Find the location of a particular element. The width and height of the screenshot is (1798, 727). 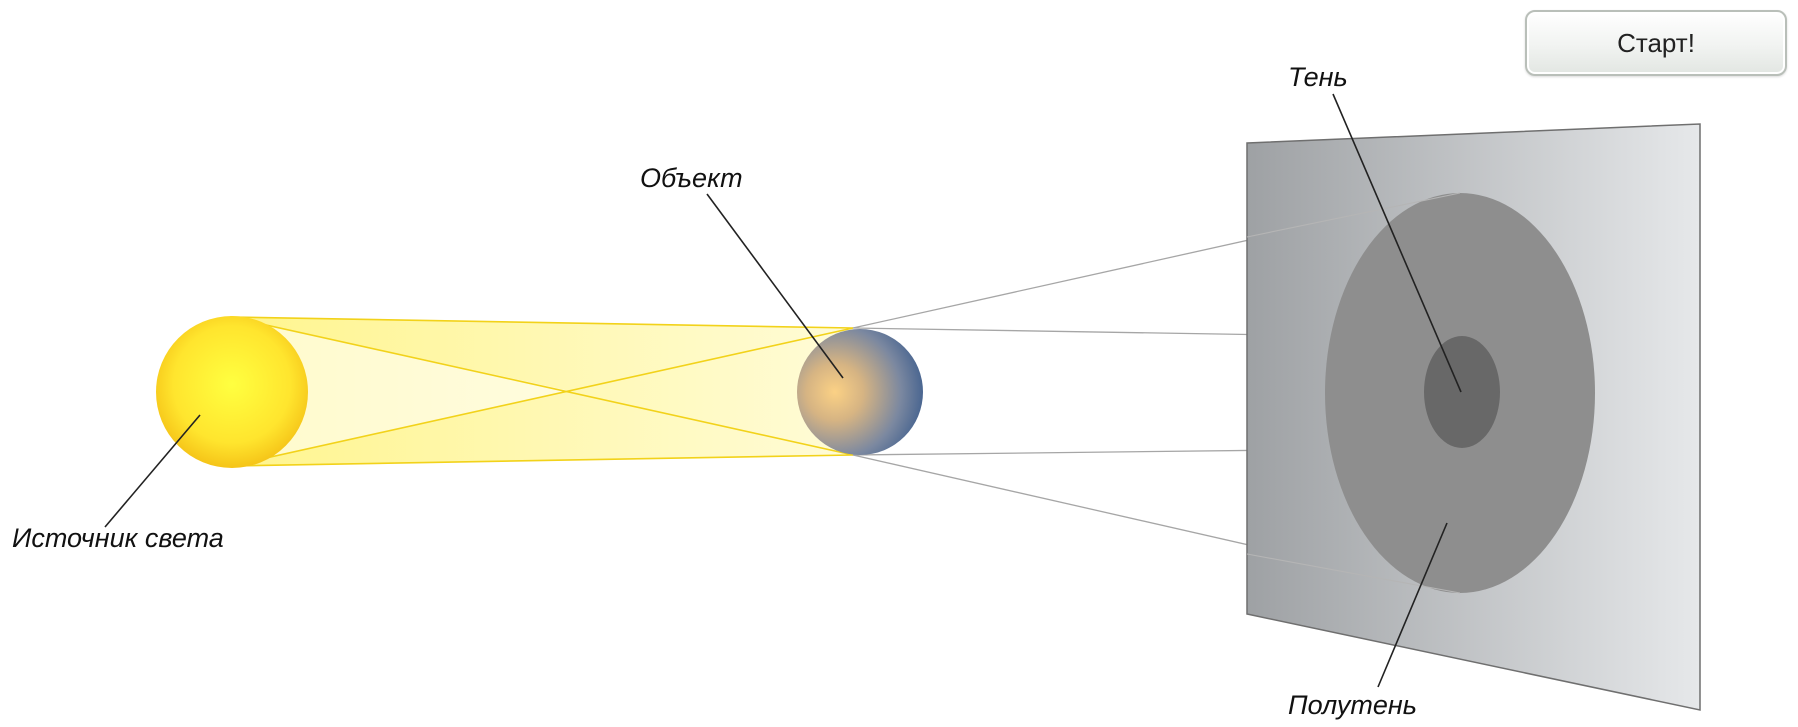

pointer-penumbra is located at coordinates (1412, 605).